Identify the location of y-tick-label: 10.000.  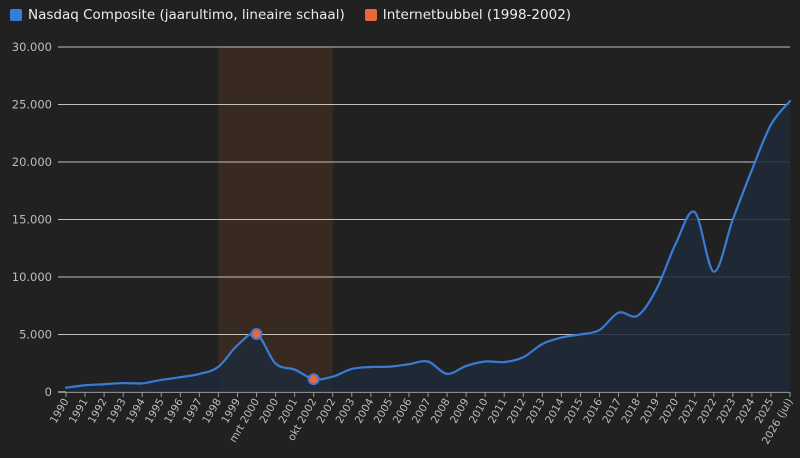
(32, 277).